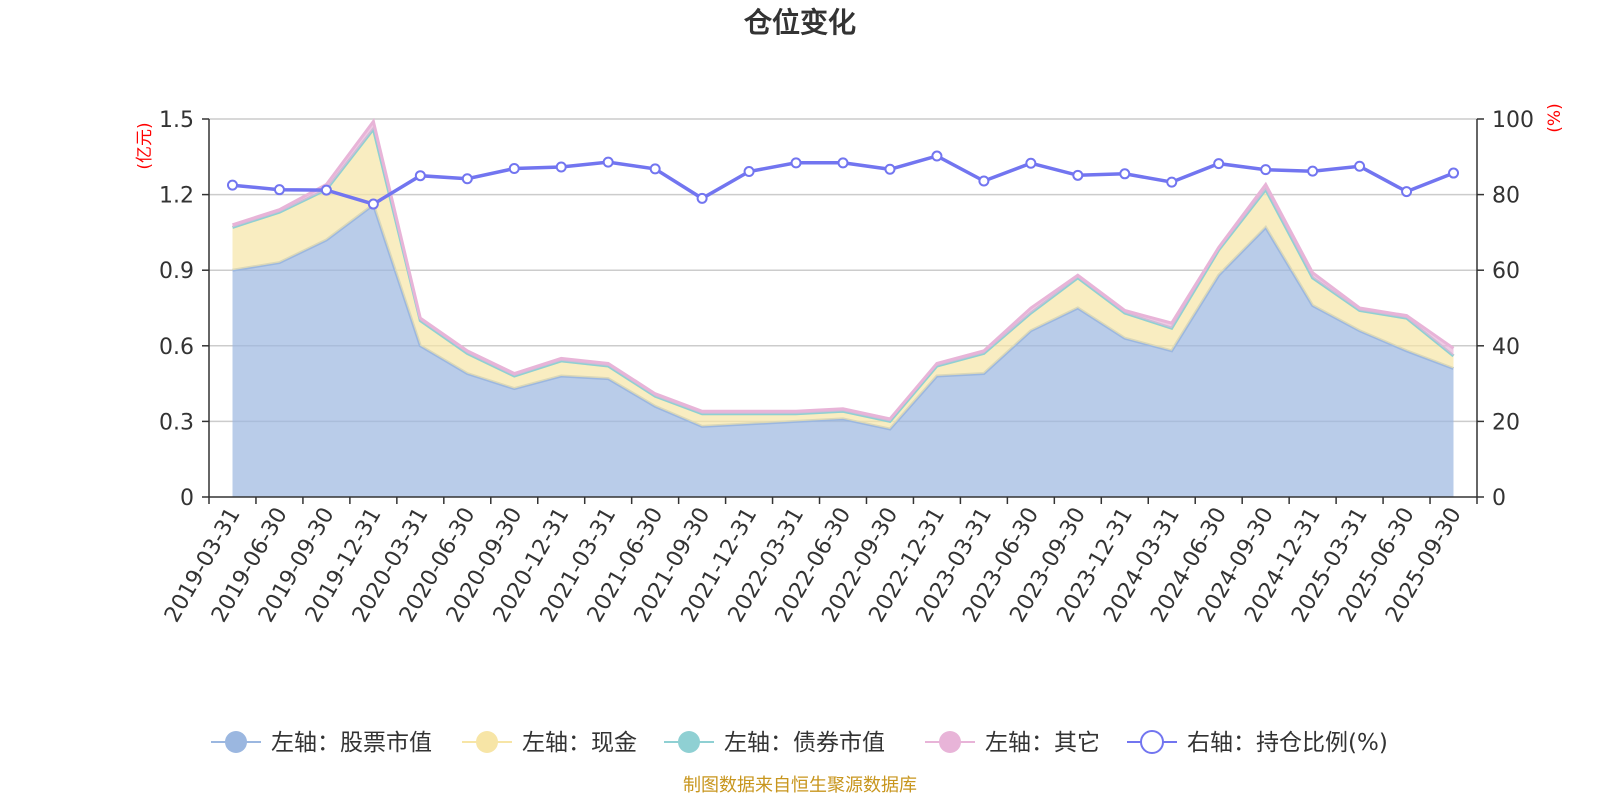 The image size is (1600, 800). I want to click on right-axis-unit: (%), so click(1555, 117).